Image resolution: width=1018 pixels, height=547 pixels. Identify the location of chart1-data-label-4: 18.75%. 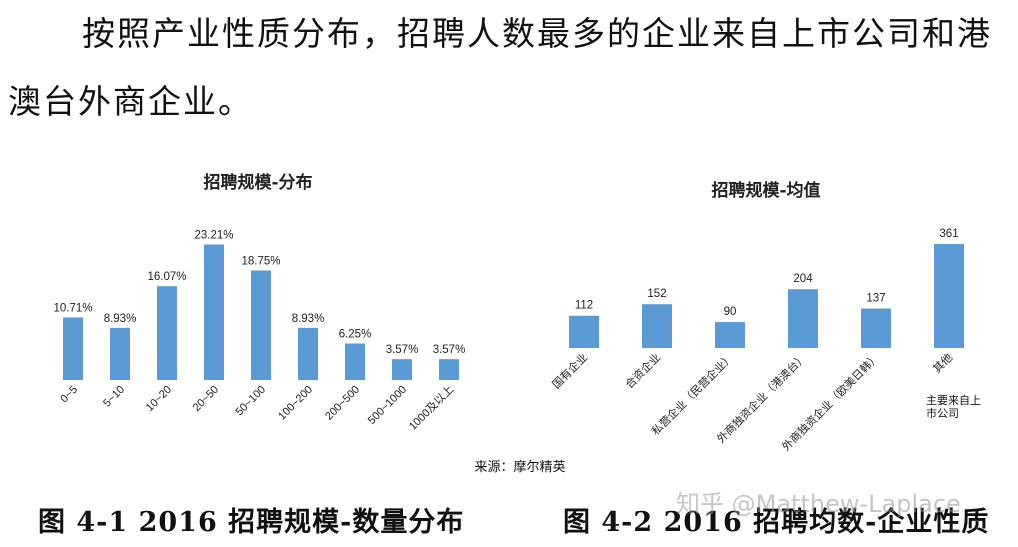
(260, 262).